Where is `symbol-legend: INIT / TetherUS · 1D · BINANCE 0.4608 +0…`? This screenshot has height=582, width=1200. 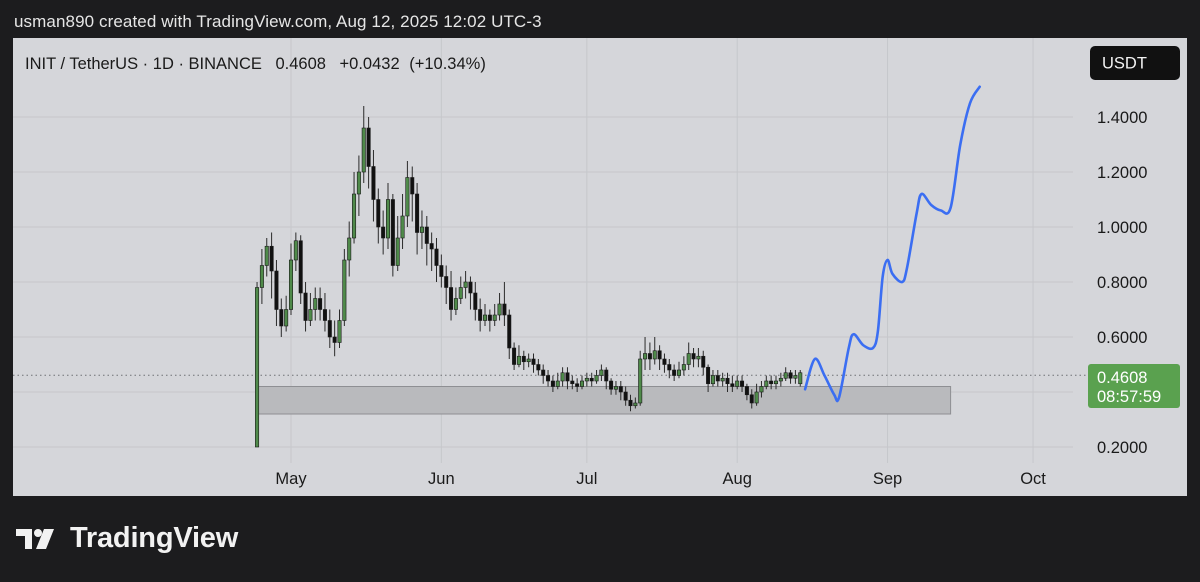 symbol-legend: INIT / TetherUS · 1D · BINANCE 0.4608 +0… is located at coordinates (255, 64).